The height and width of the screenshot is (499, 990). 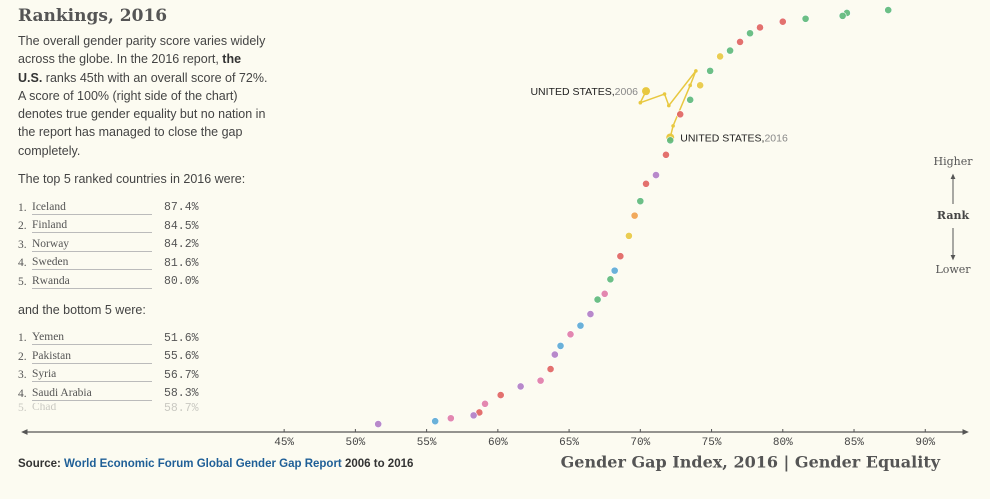 What do you see at coordinates (92, 226) in the screenshot?
I see `list-name: Finland` at bounding box center [92, 226].